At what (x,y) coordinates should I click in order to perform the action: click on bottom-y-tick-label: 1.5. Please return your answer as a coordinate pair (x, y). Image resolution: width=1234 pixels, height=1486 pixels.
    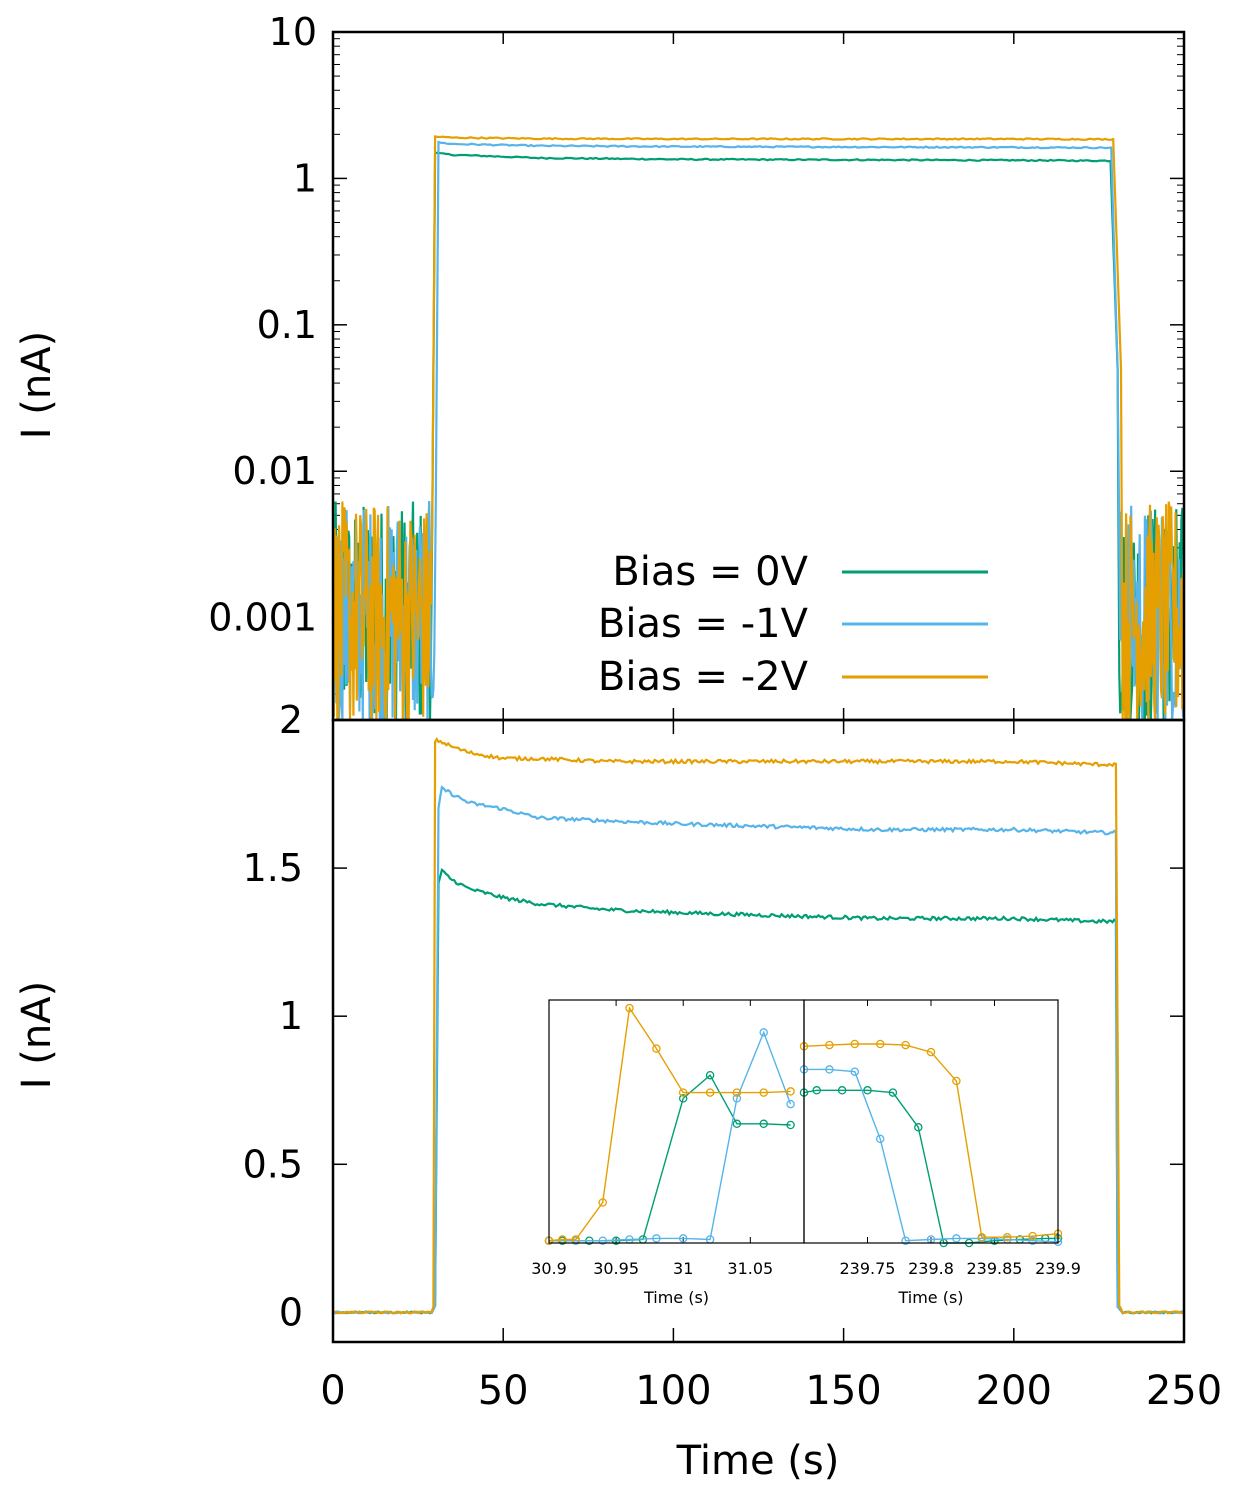
    Looking at the image, I should click on (273, 868).